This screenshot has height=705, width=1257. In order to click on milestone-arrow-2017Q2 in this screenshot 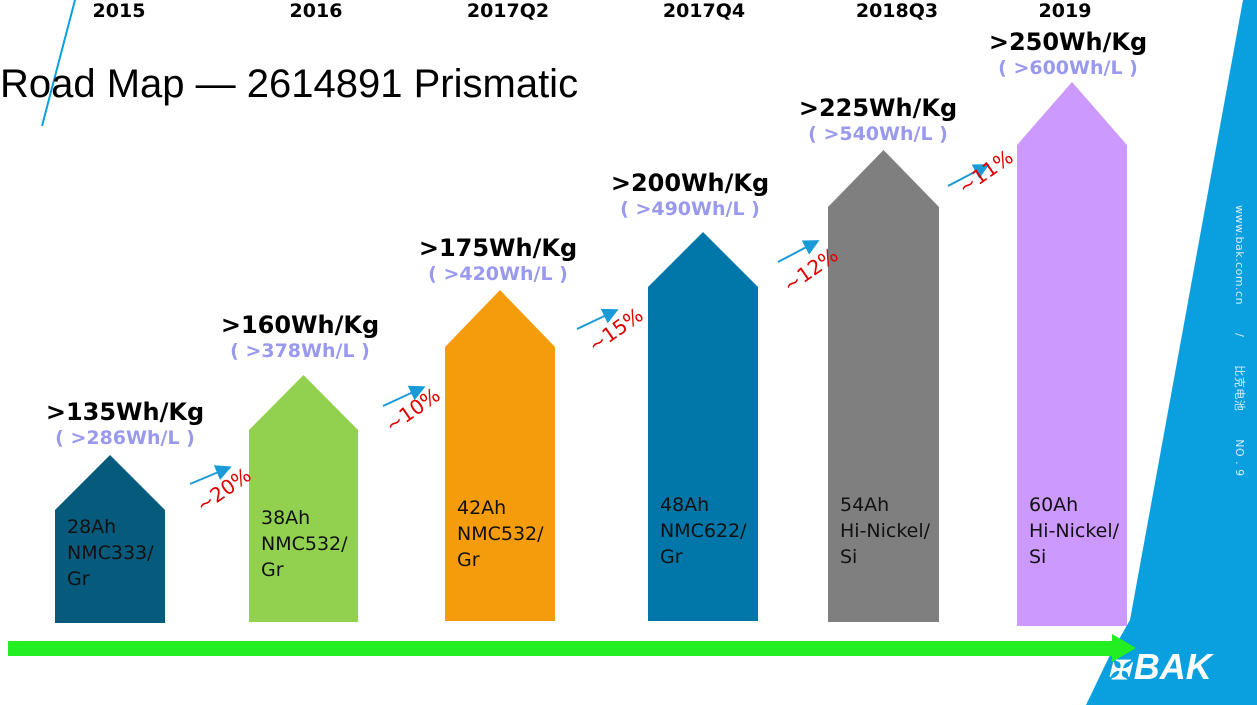, I will do `click(500, 455)`.